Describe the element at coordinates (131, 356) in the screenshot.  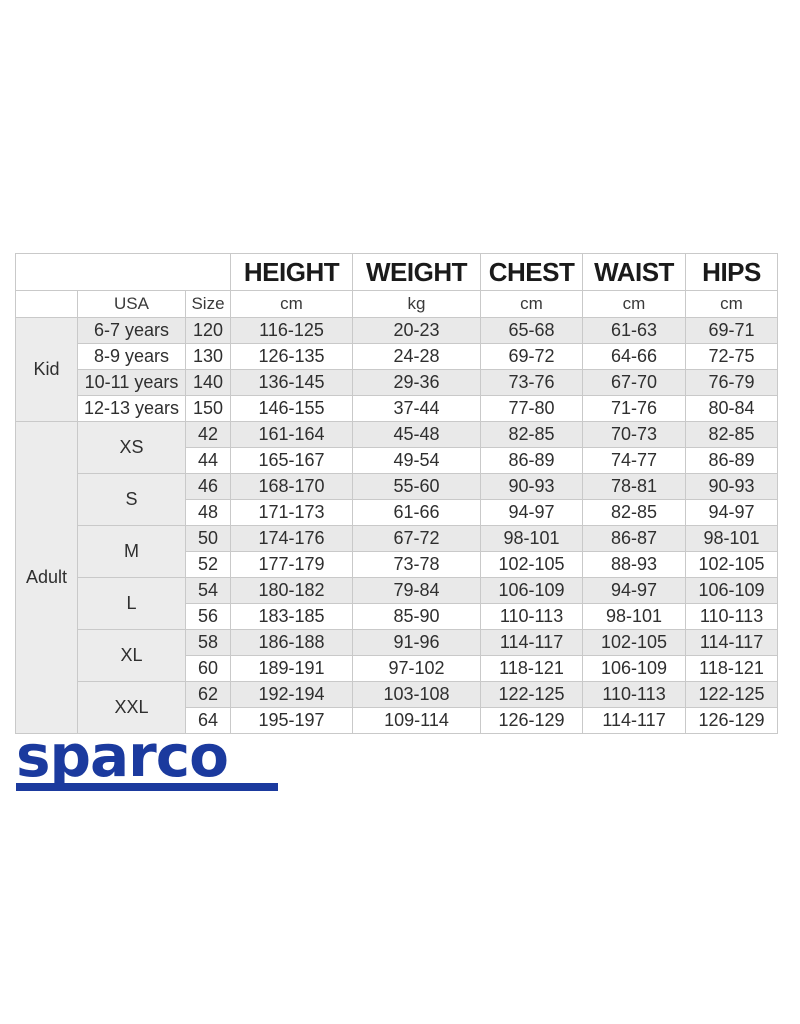
I see `cell-usa: 8-9 years` at that location.